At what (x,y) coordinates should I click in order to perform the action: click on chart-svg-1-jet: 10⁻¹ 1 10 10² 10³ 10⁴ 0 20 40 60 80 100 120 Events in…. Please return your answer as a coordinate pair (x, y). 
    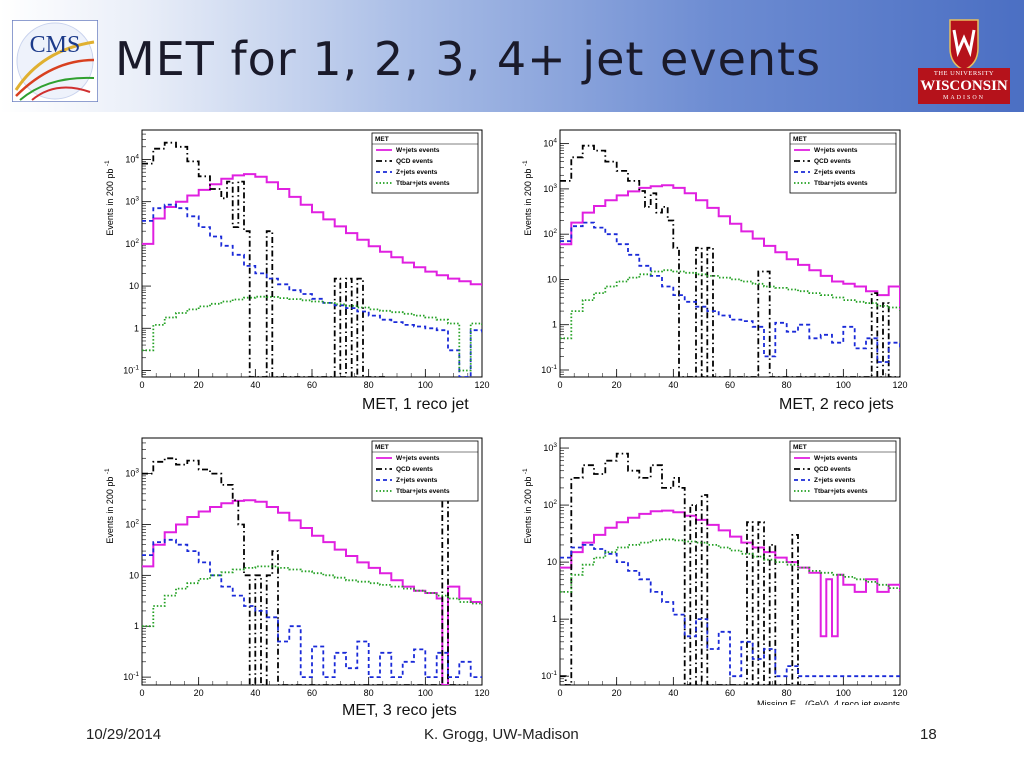
    Looking at the image, I should click on (297, 259).